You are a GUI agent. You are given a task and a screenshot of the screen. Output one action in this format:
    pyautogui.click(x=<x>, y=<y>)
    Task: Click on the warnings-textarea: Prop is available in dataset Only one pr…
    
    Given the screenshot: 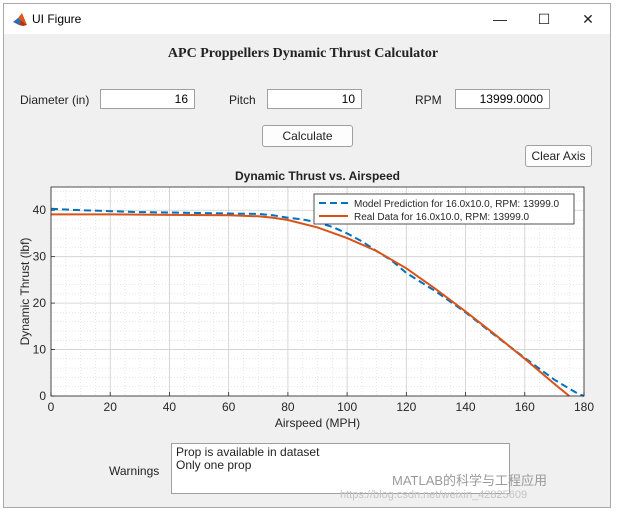 What is the action you would take?
    pyautogui.click(x=340, y=468)
    